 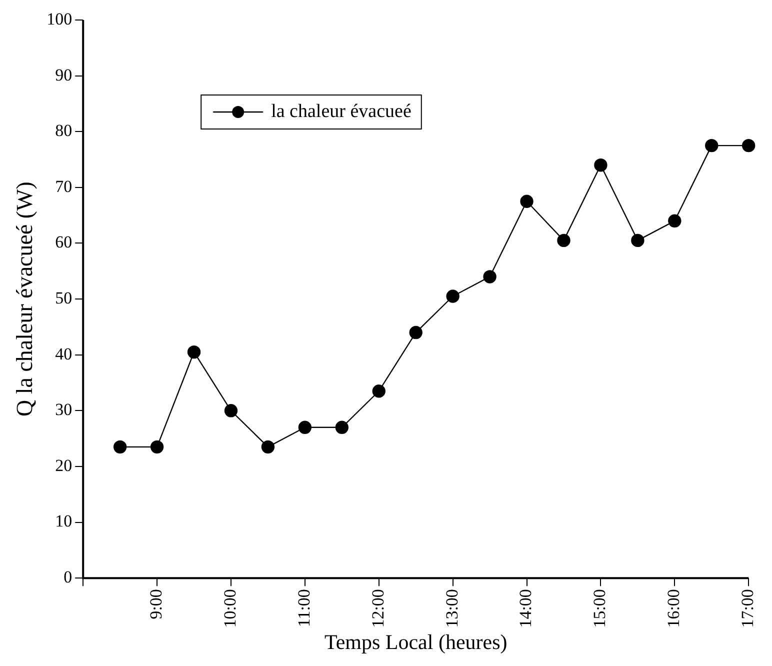 I want to click on y-tick-label: 70, so click(x=63, y=186).